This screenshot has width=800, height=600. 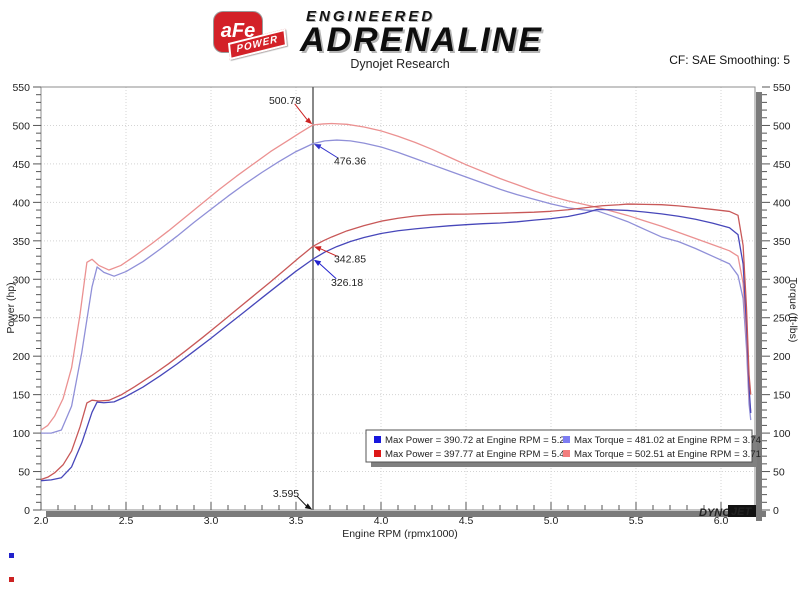 What do you see at coordinates (296, 521) in the screenshot?
I see `svg-text: 3.5` at bounding box center [296, 521].